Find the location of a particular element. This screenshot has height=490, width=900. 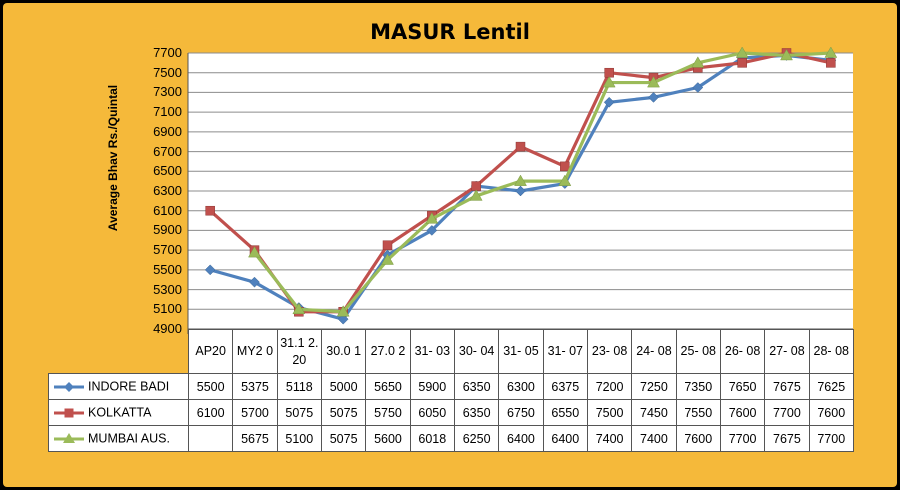

y-tick-label: 6900 is located at coordinates (167, 131).